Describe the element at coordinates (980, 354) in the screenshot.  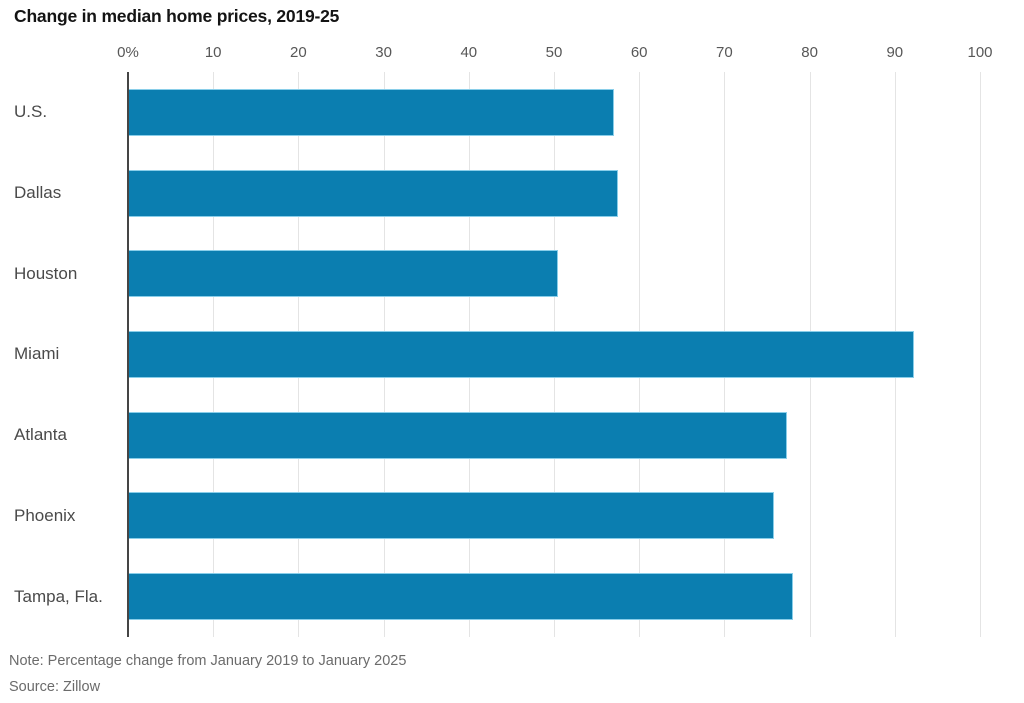
I see `gridline` at that location.